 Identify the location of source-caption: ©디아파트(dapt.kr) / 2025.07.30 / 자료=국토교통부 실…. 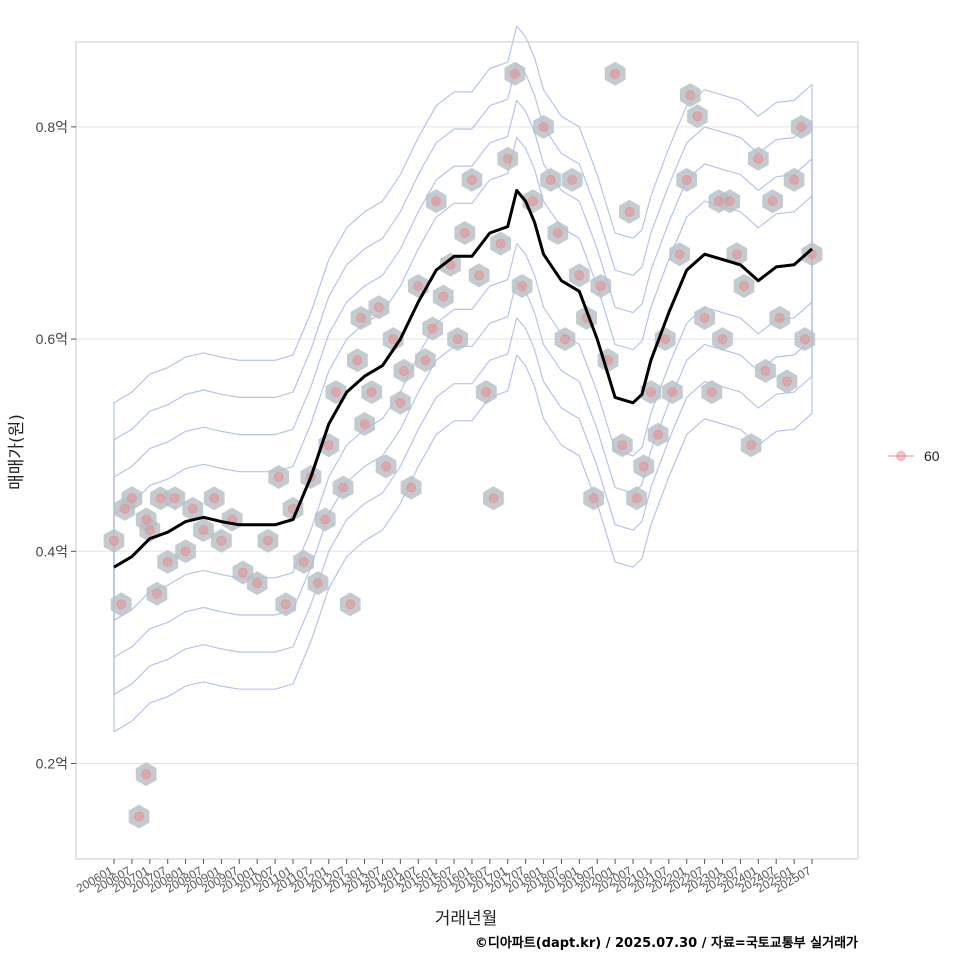
(666, 943).